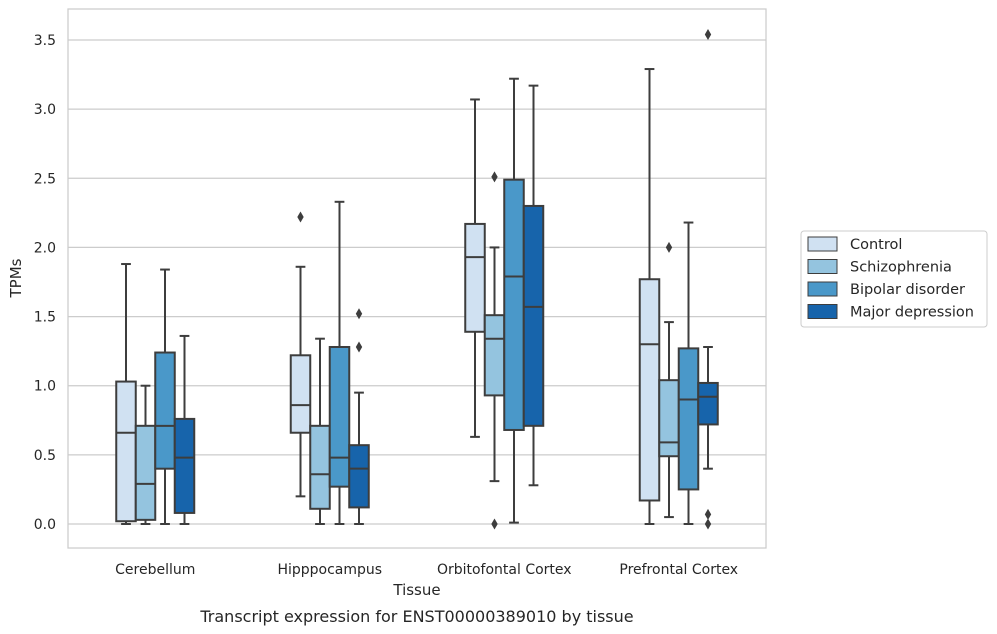 The width and height of the screenshot is (997, 634). I want to click on legend-item: Bipolar disorder, so click(886, 289).